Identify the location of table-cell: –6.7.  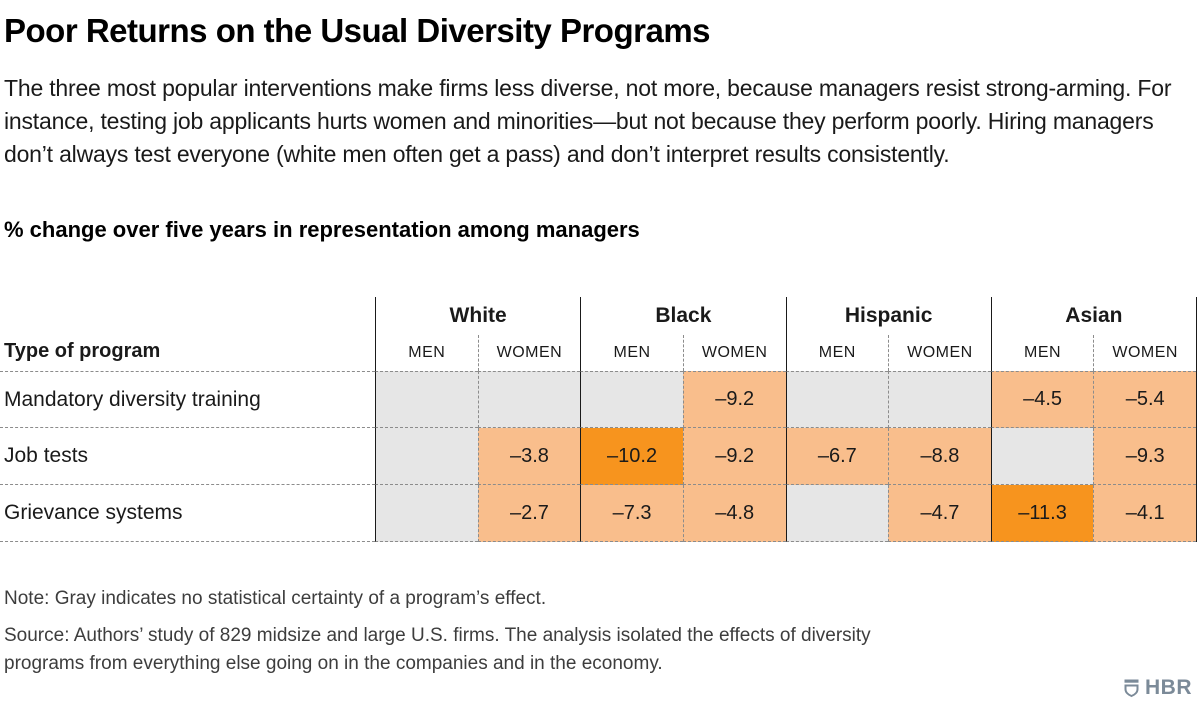
(837, 456).